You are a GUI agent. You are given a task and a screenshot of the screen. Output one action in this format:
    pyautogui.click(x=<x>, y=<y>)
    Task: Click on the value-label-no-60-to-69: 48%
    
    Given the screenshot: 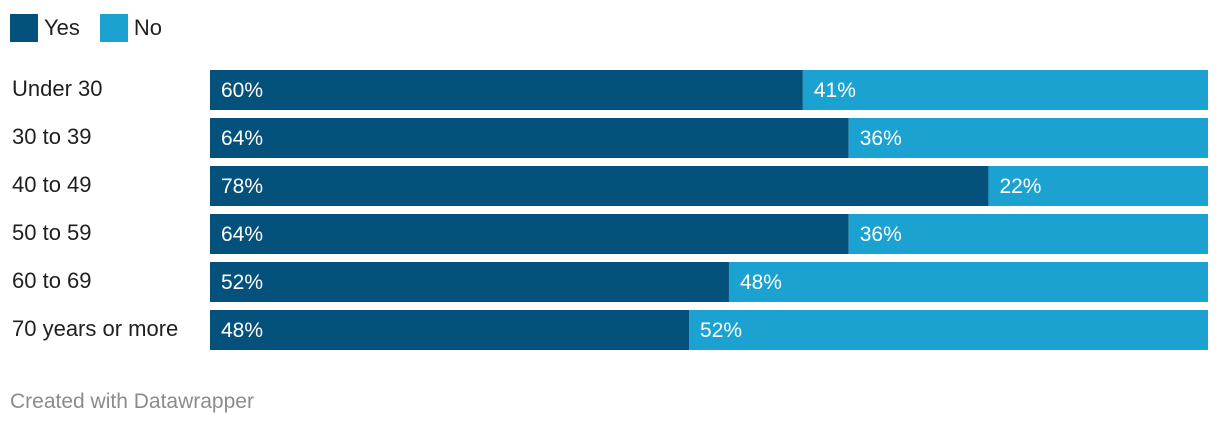 What is the action you would take?
    pyautogui.click(x=761, y=282)
    